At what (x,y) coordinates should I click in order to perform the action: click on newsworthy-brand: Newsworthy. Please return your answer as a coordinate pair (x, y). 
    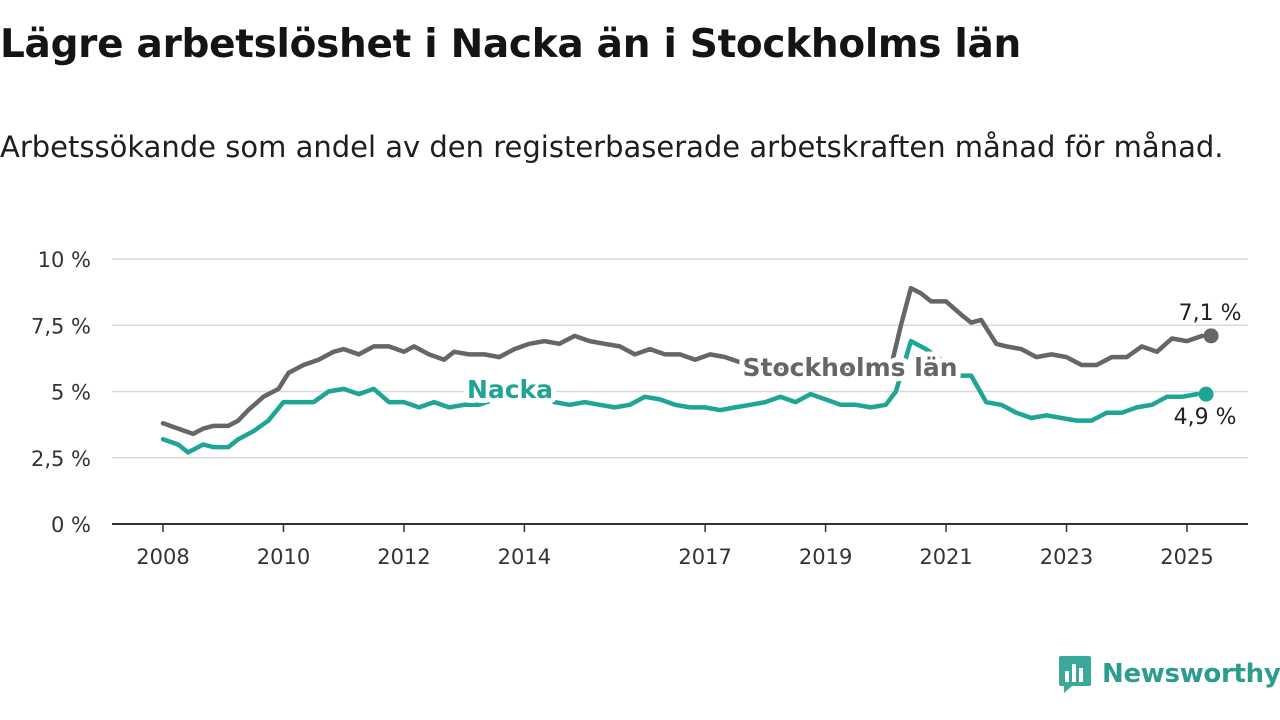
    Looking at the image, I should click on (1169, 674).